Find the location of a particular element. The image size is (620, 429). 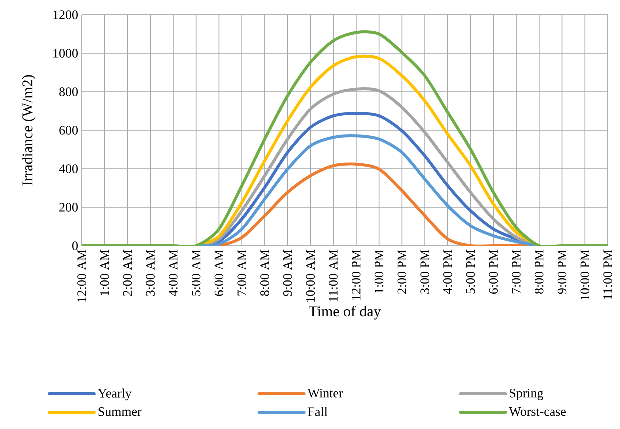

x-tick-label: 2:00 PM is located at coordinates (402, 272).